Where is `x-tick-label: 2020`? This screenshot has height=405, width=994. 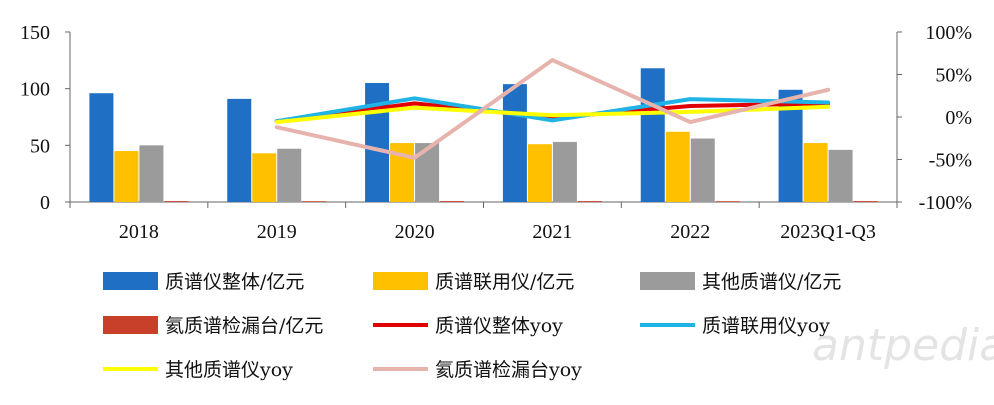 x-tick-label: 2020 is located at coordinates (415, 232).